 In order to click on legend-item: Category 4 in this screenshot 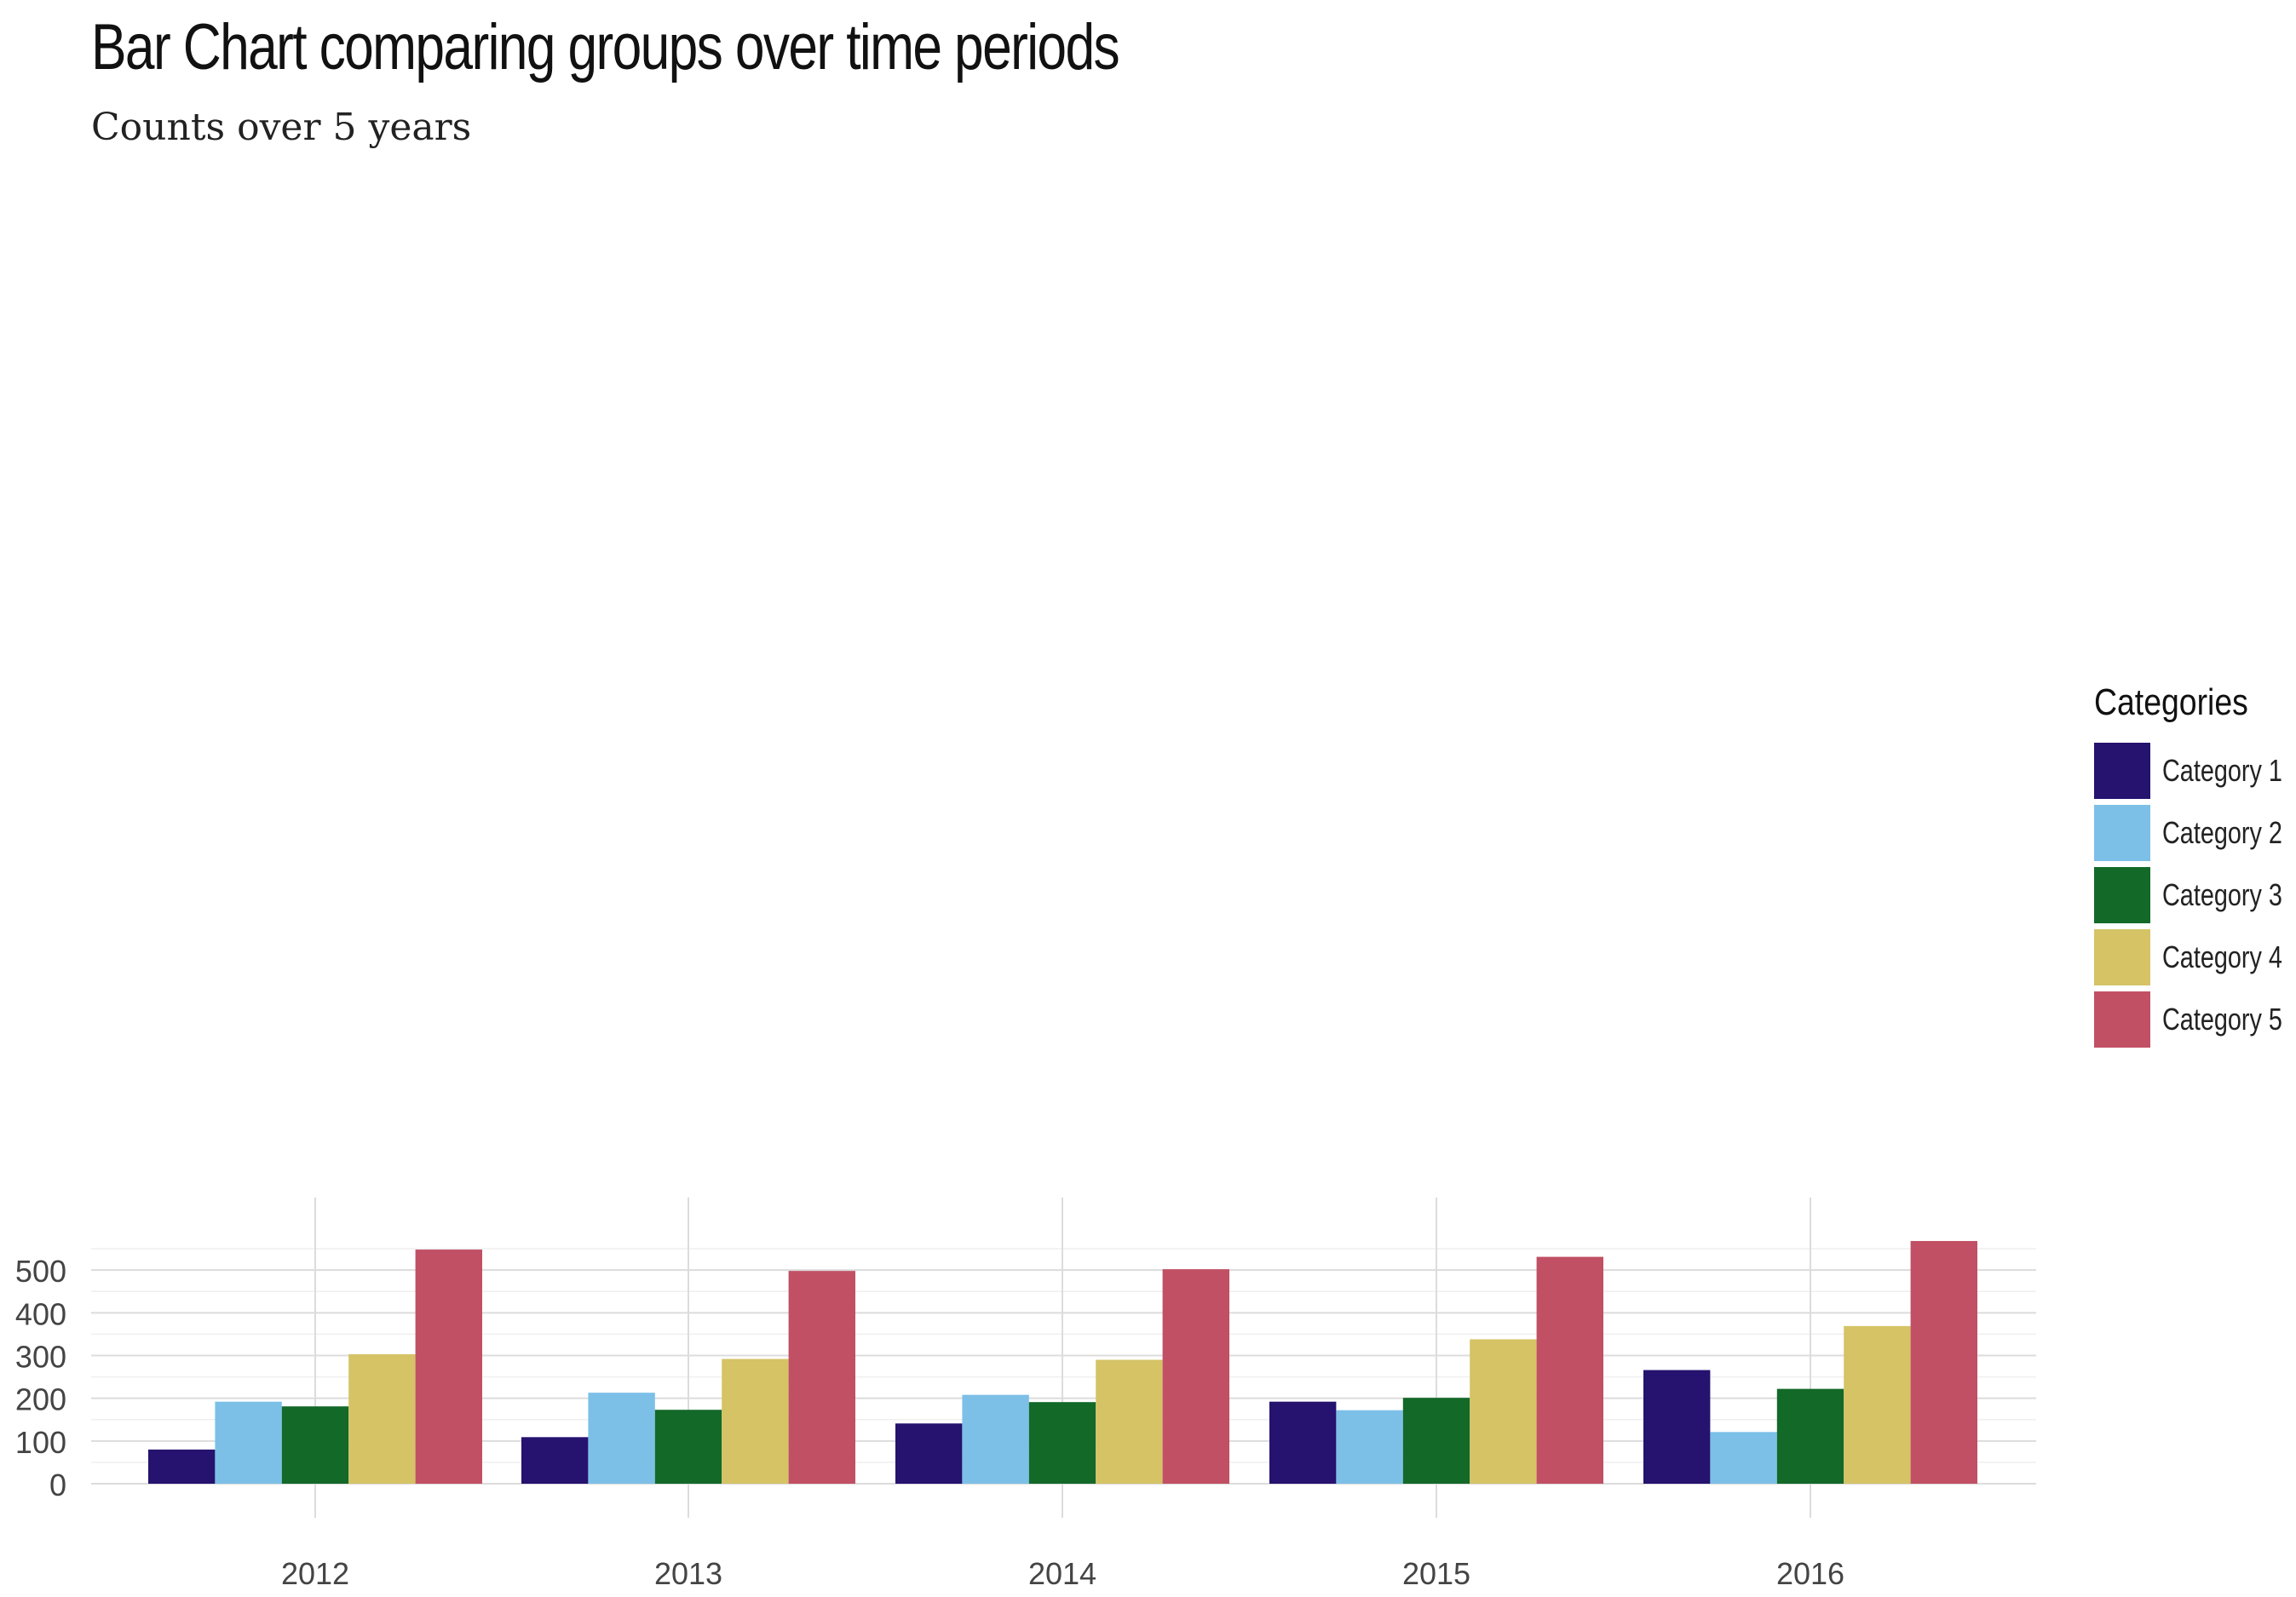, I will do `click(2195, 957)`.